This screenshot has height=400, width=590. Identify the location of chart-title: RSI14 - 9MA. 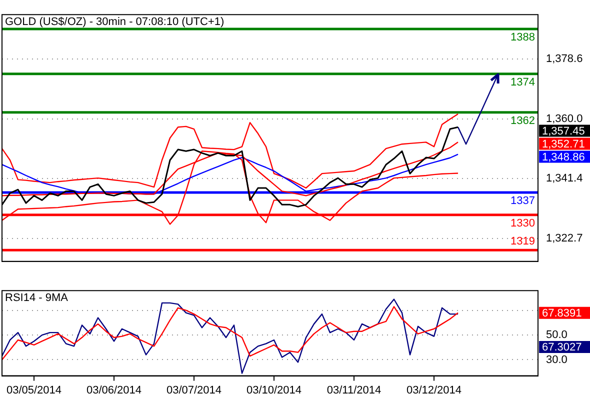
(37, 298).